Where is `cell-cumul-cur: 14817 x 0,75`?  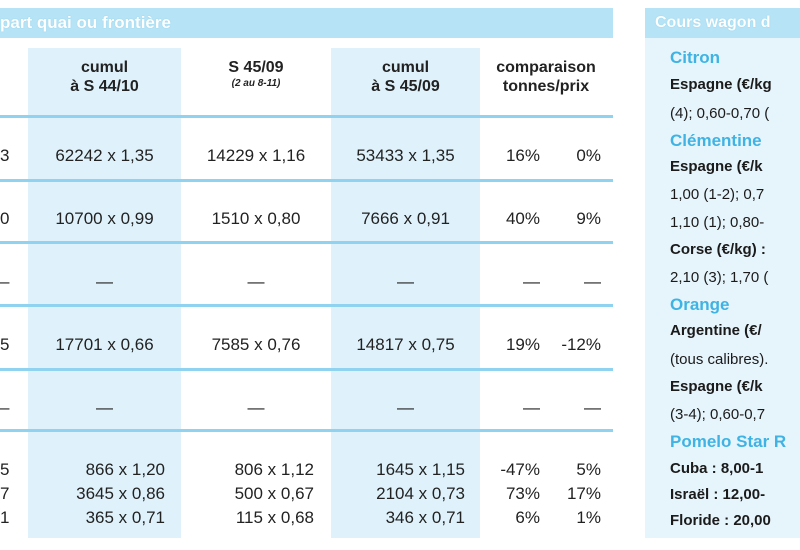
cell-cumul-cur: 14817 x 0,75 is located at coordinates (405, 344).